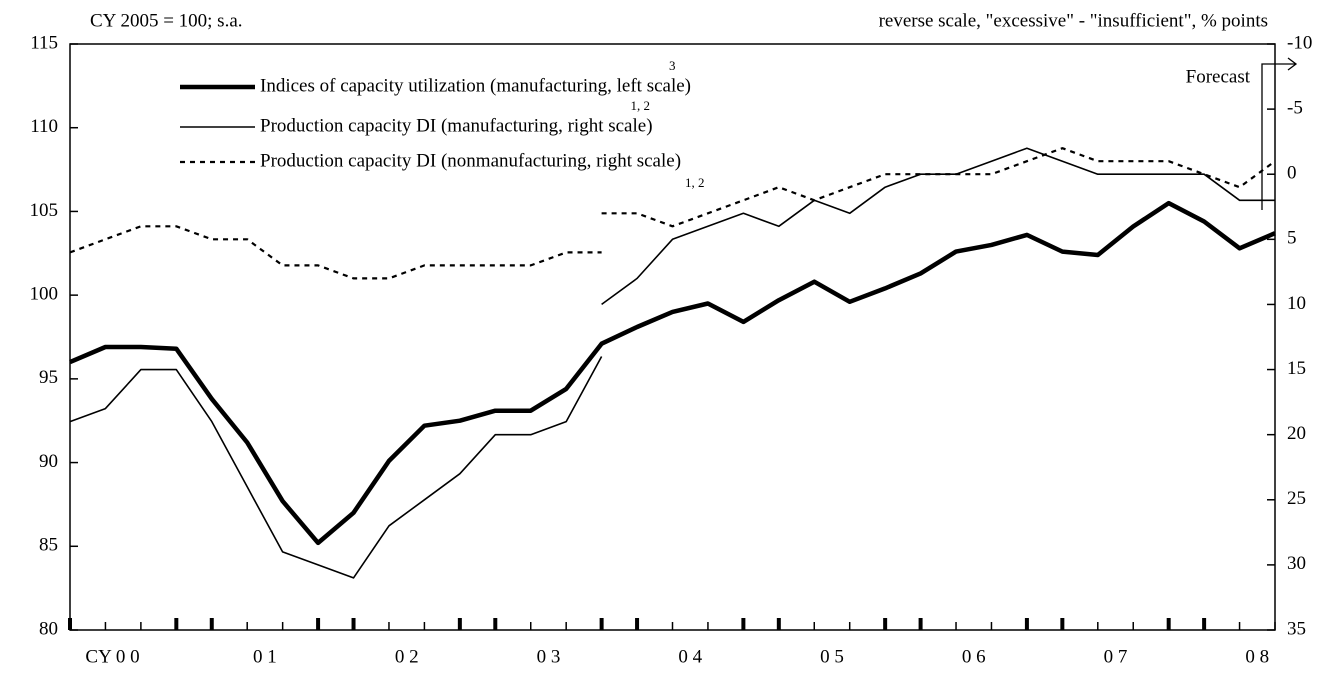 The height and width of the screenshot is (683, 1335). I want to click on y-tick-label: 110, so click(44, 126).